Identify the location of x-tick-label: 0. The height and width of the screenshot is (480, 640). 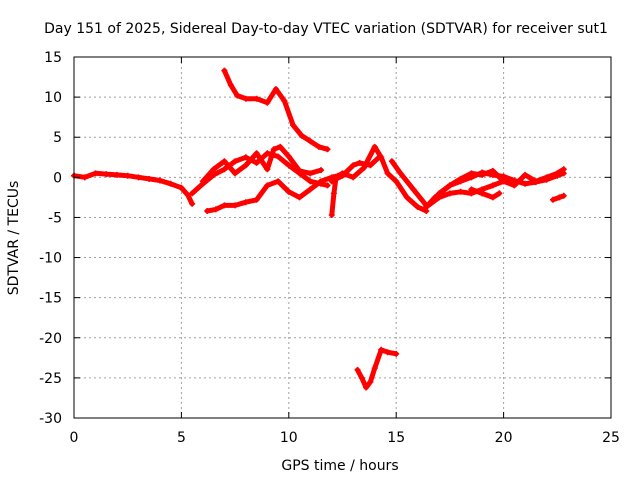
(74, 438).